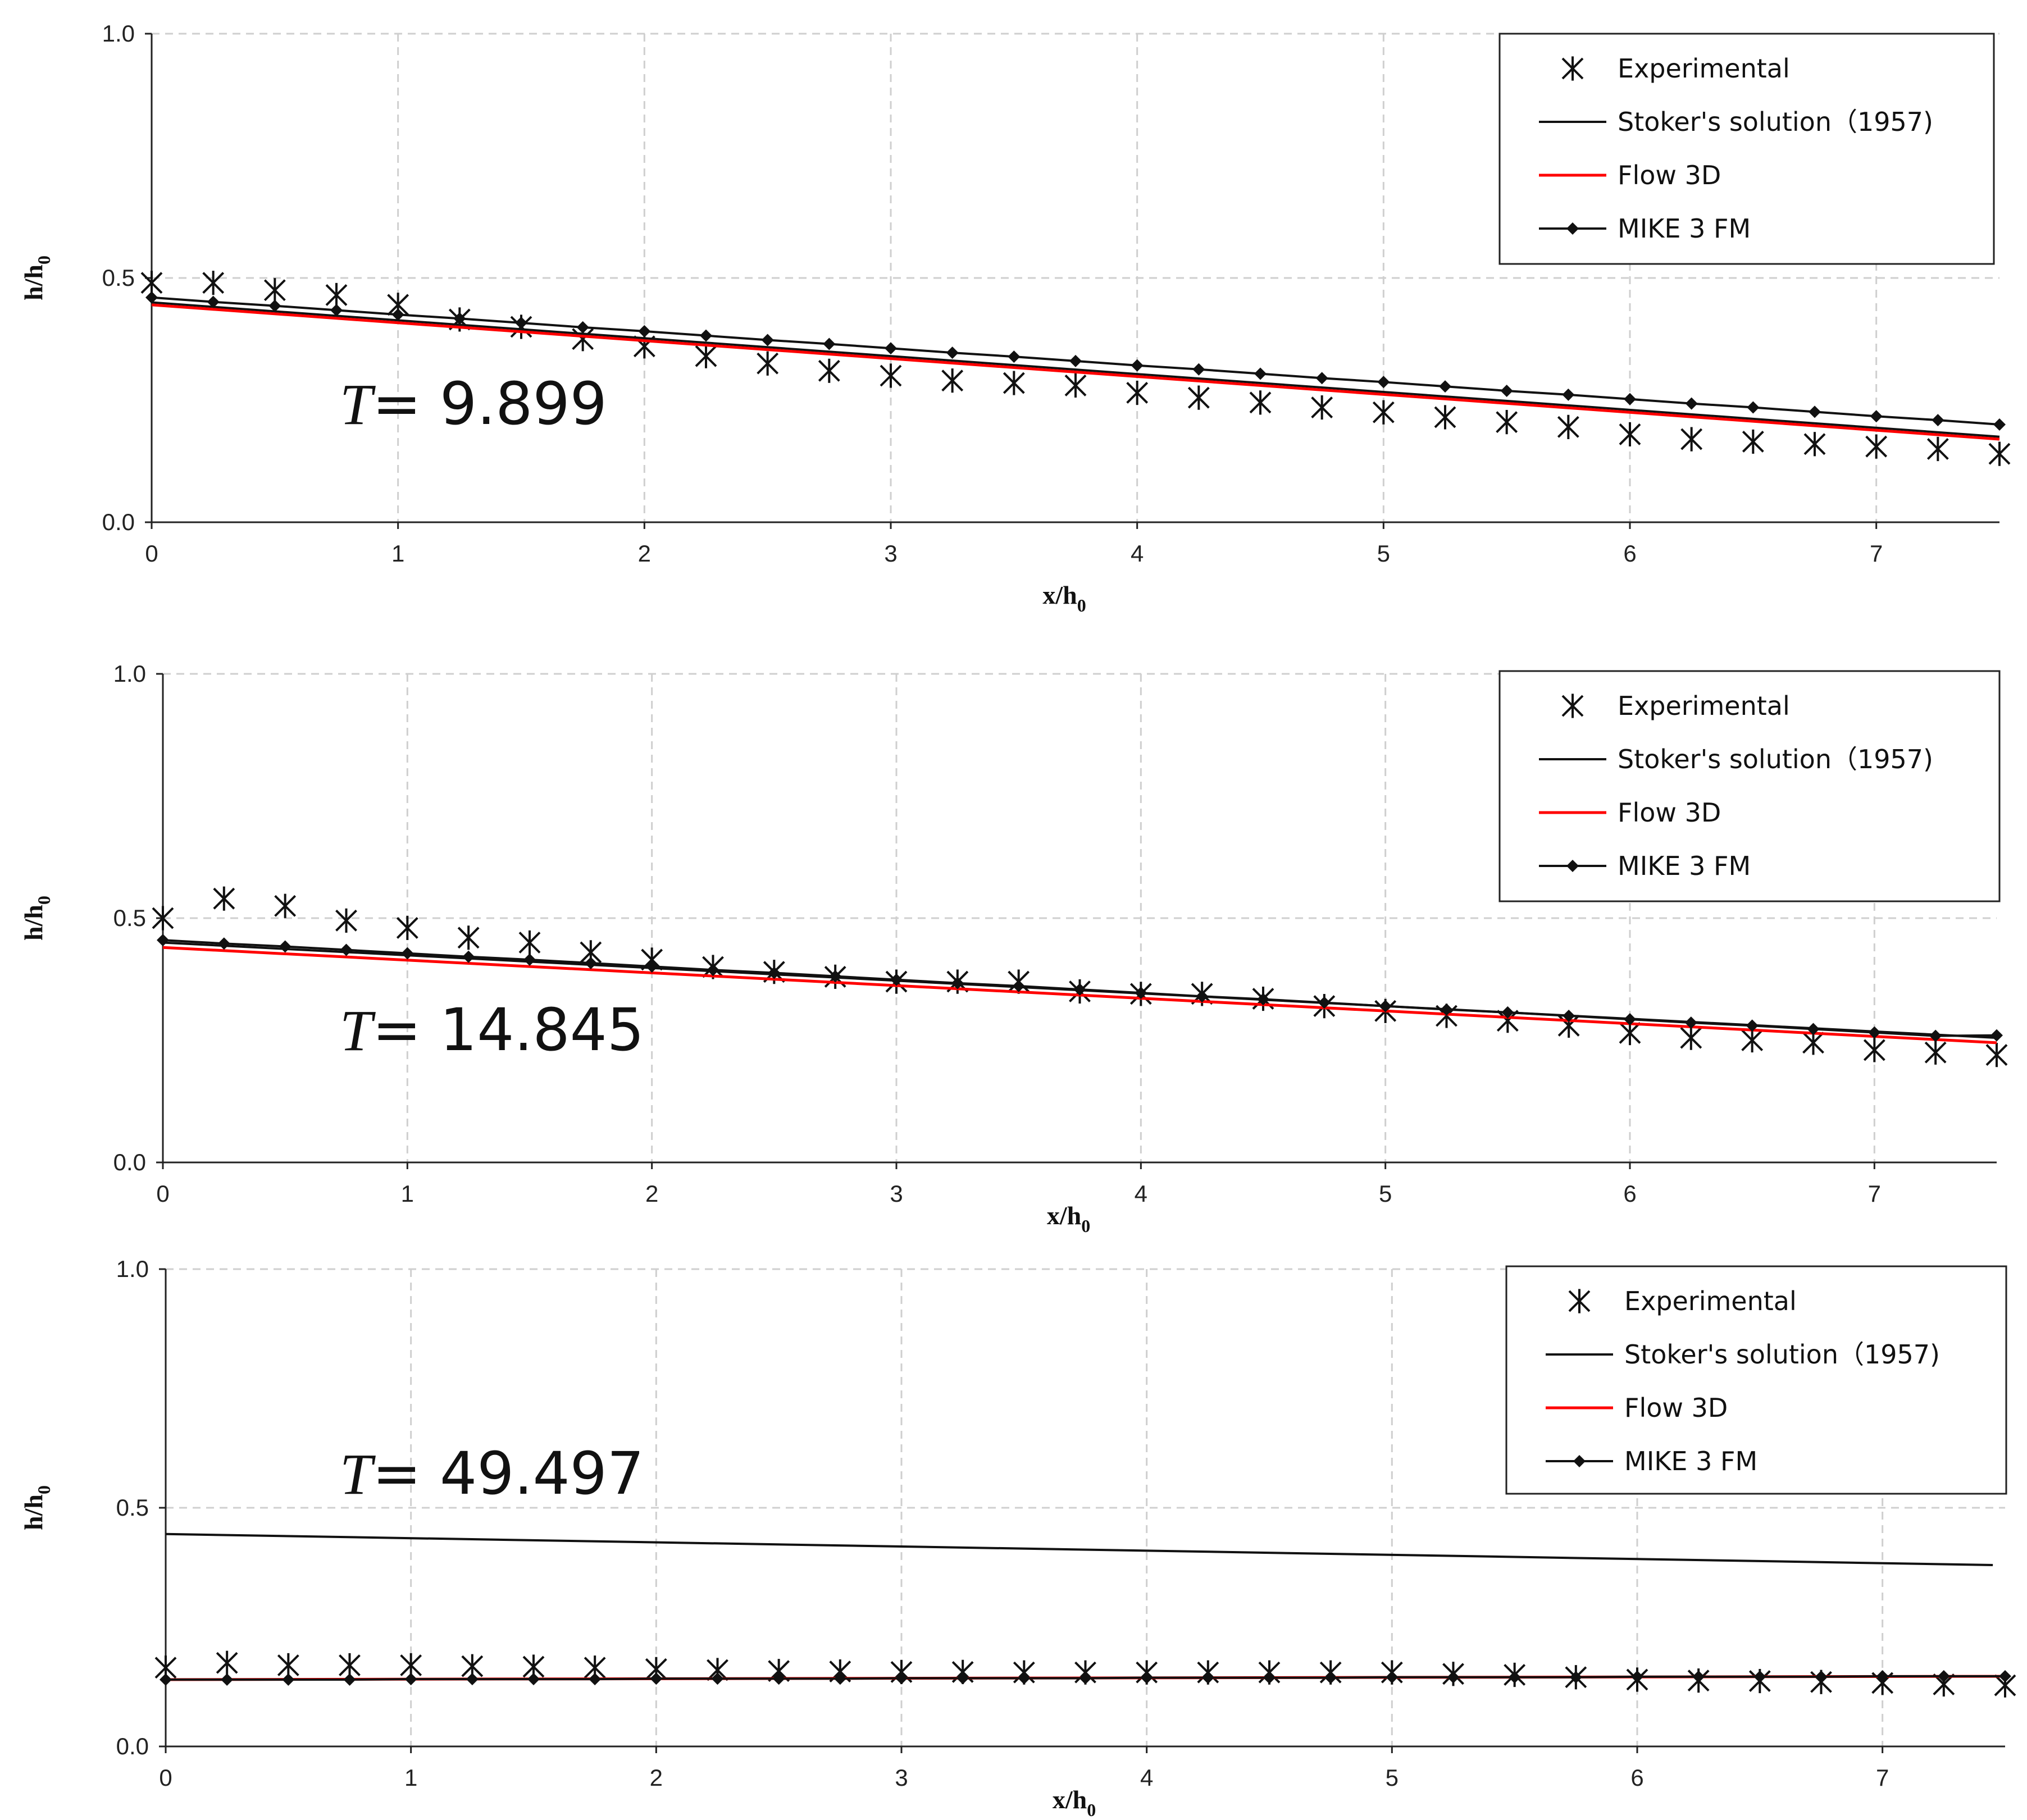  I want to click on legend-label: Experimental, so click(1704, 68).